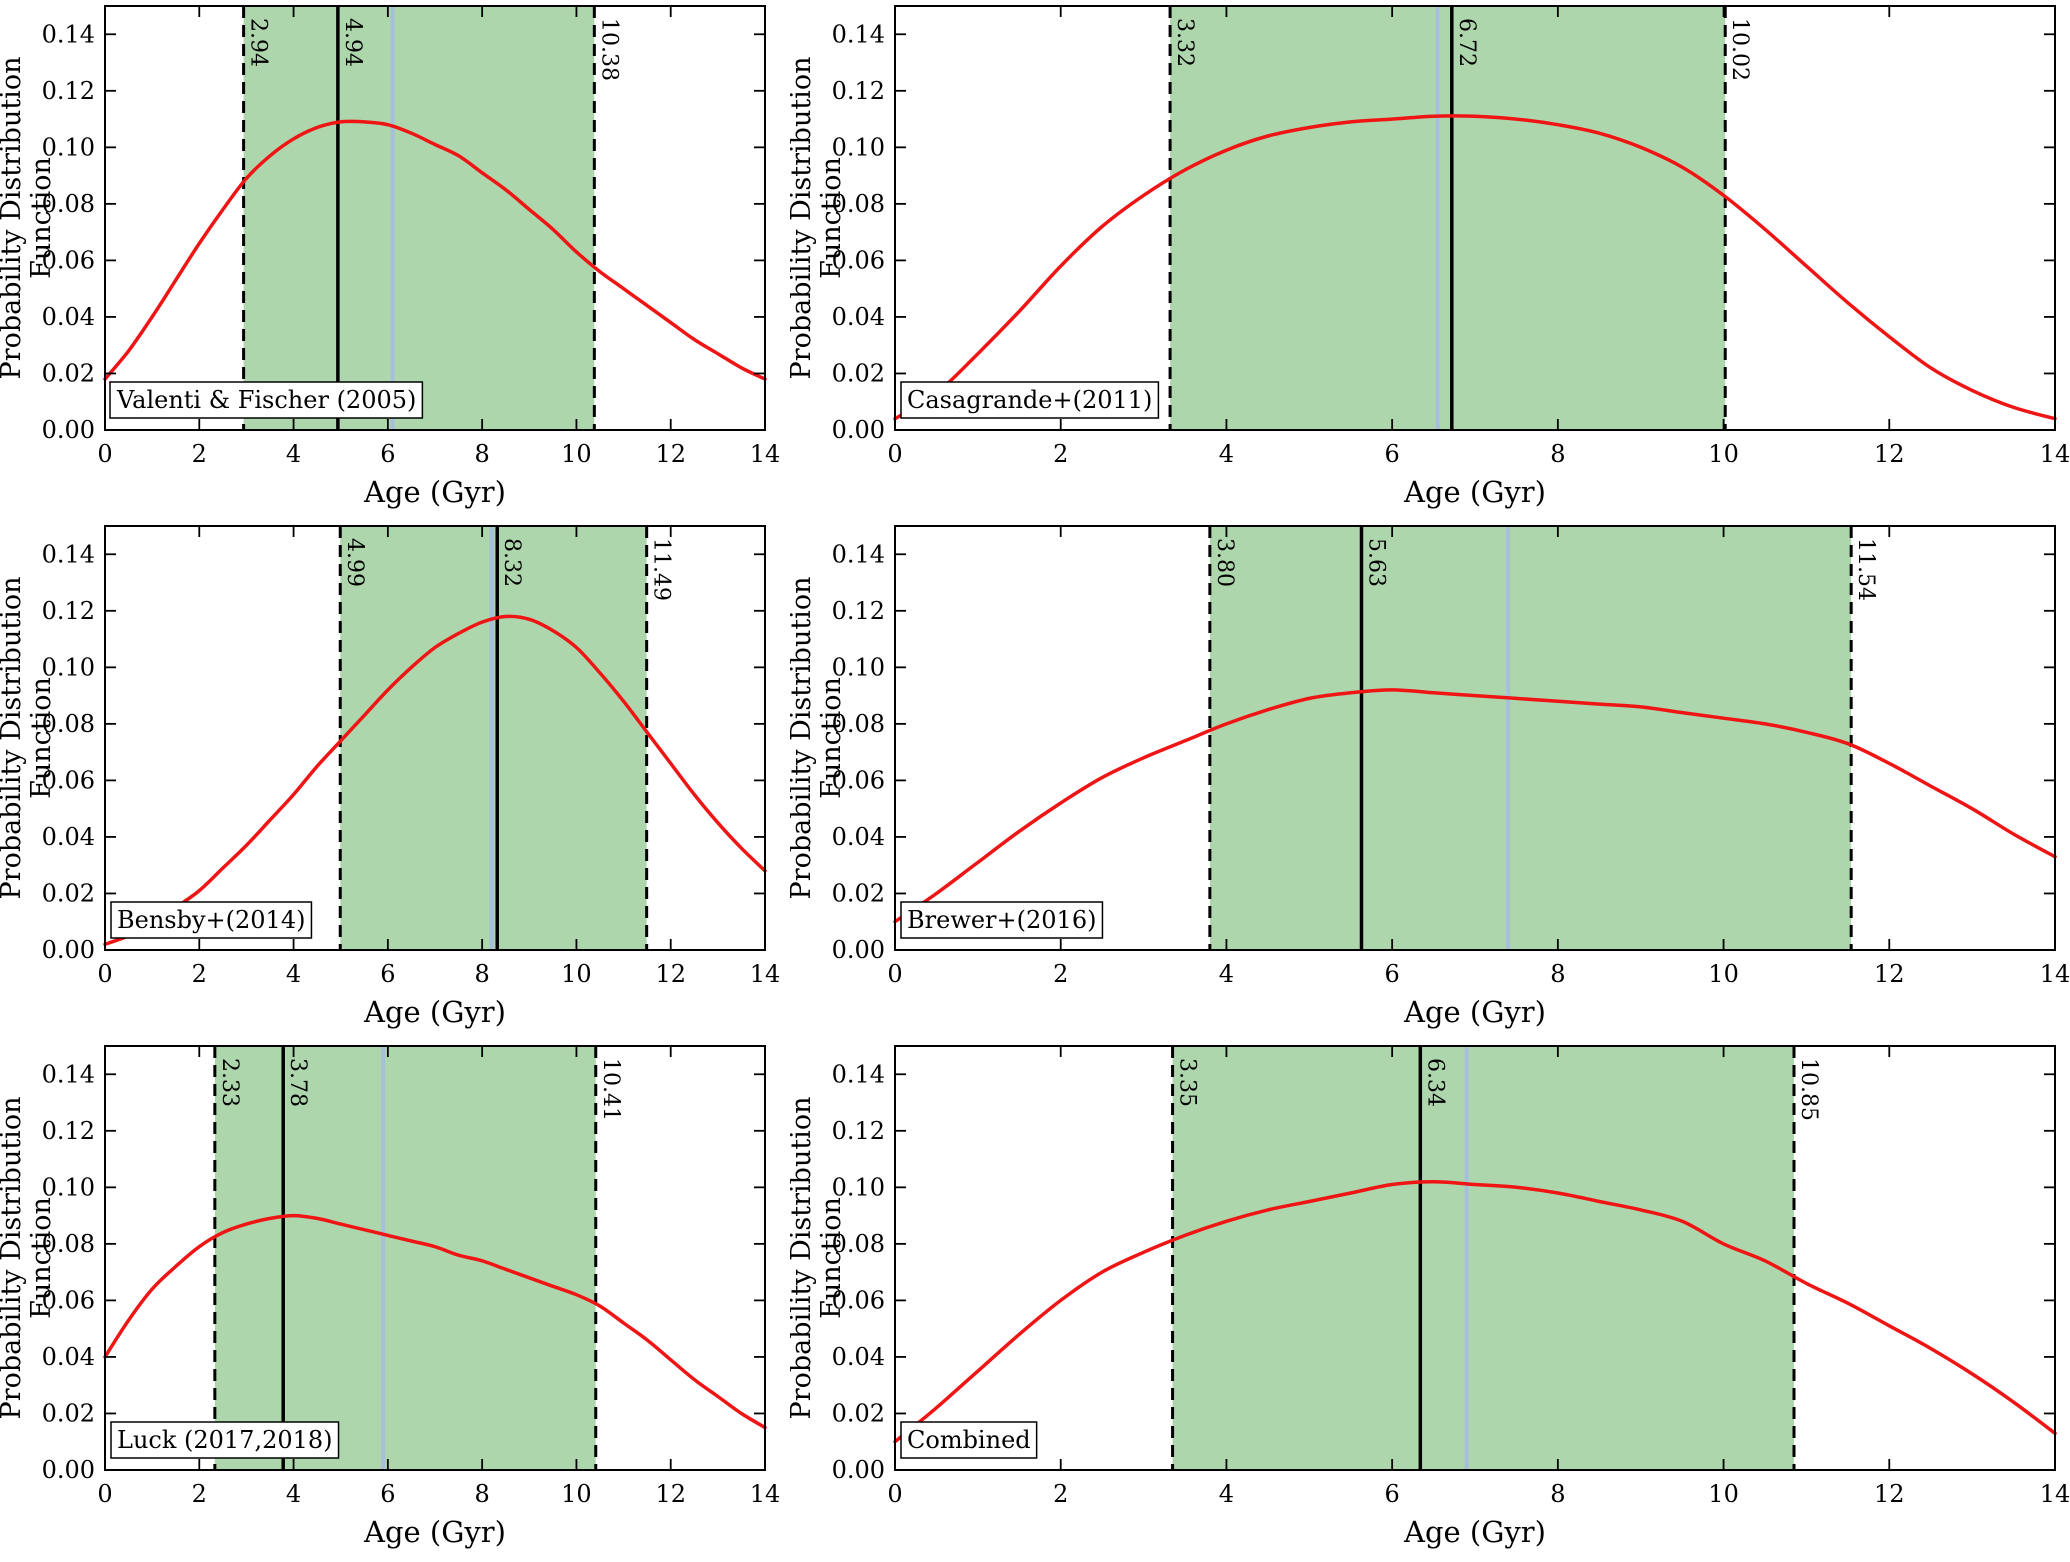 The width and height of the screenshot is (2070, 1562). I want to click on x-axis-label: Age (Gyr), so click(434, 1532).